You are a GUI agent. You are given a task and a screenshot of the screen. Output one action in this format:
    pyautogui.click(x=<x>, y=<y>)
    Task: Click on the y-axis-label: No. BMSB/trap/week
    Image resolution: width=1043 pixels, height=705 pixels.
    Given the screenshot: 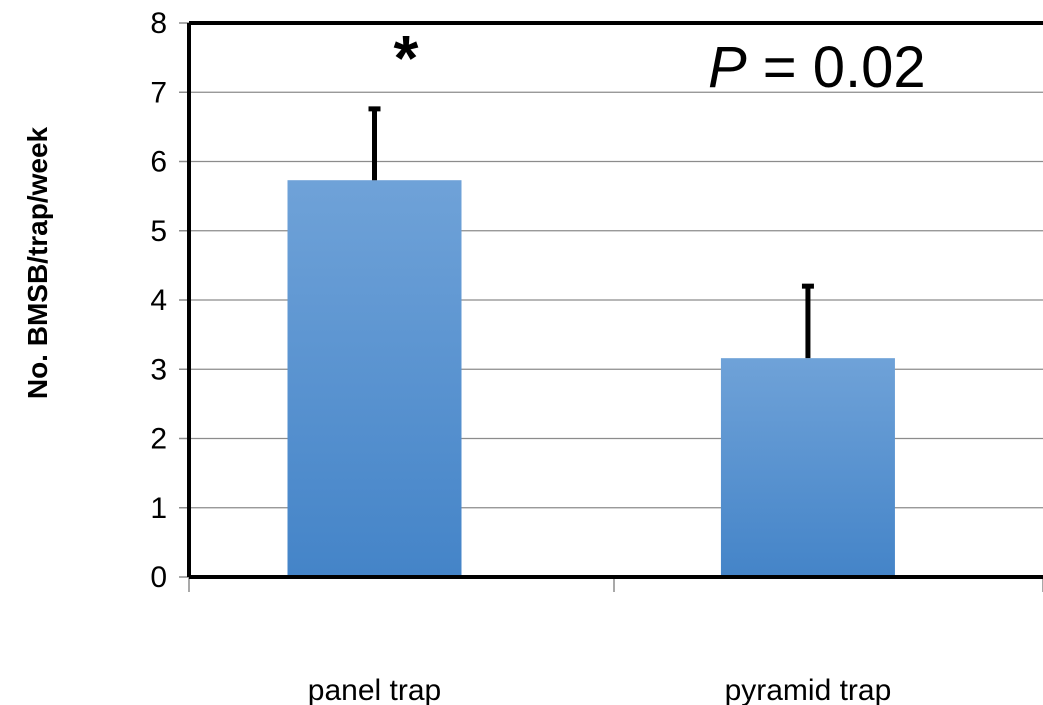 What is the action you would take?
    pyautogui.click(x=37, y=262)
    